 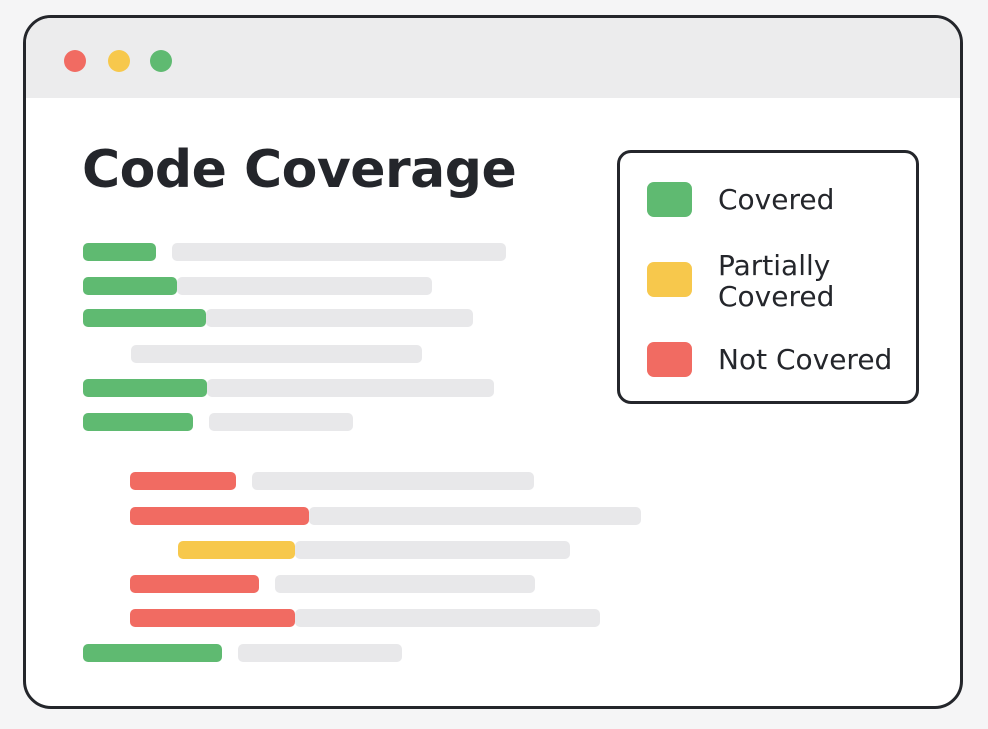 What do you see at coordinates (669, 199) in the screenshot?
I see `covered-swatch` at bounding box center [669, 199].